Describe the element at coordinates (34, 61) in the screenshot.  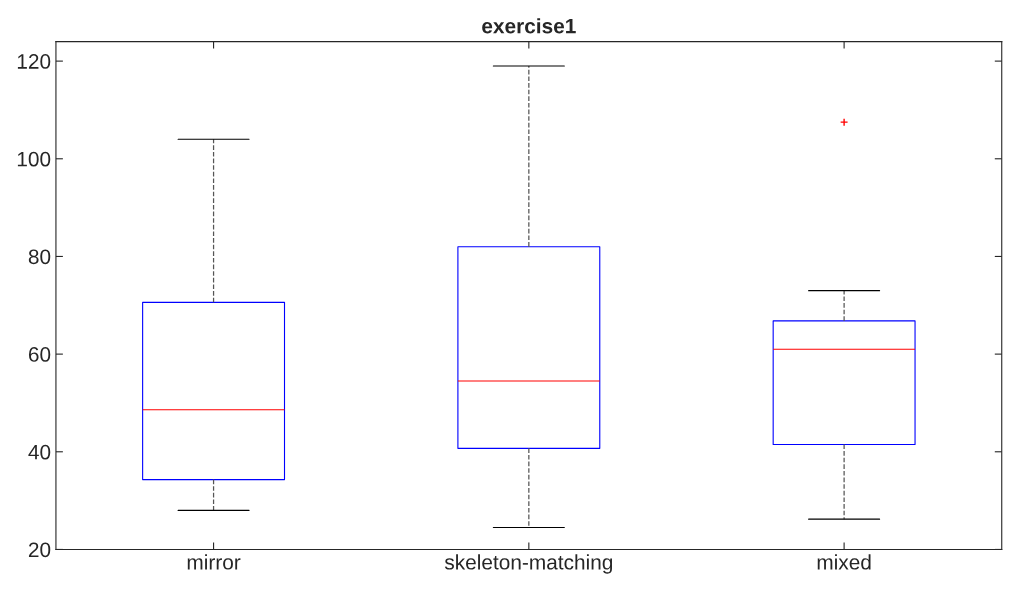
I see `y-tick-label: 120` at that location.